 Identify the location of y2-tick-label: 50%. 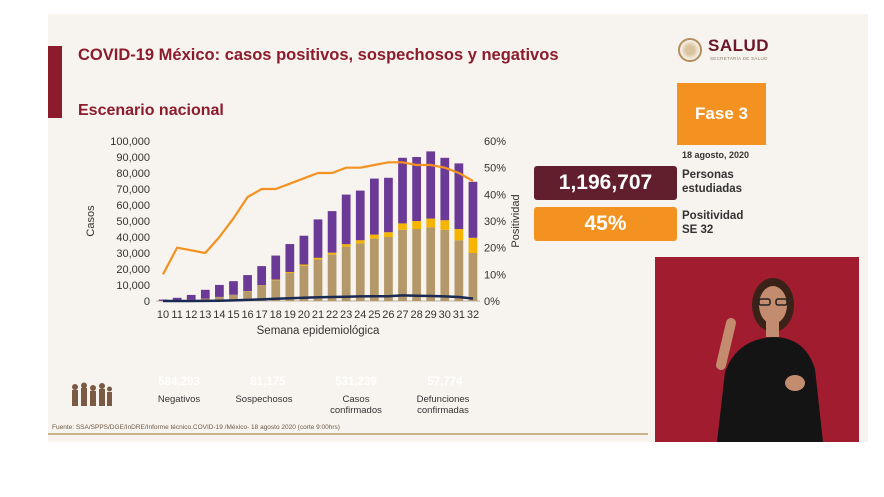
(495, 169).